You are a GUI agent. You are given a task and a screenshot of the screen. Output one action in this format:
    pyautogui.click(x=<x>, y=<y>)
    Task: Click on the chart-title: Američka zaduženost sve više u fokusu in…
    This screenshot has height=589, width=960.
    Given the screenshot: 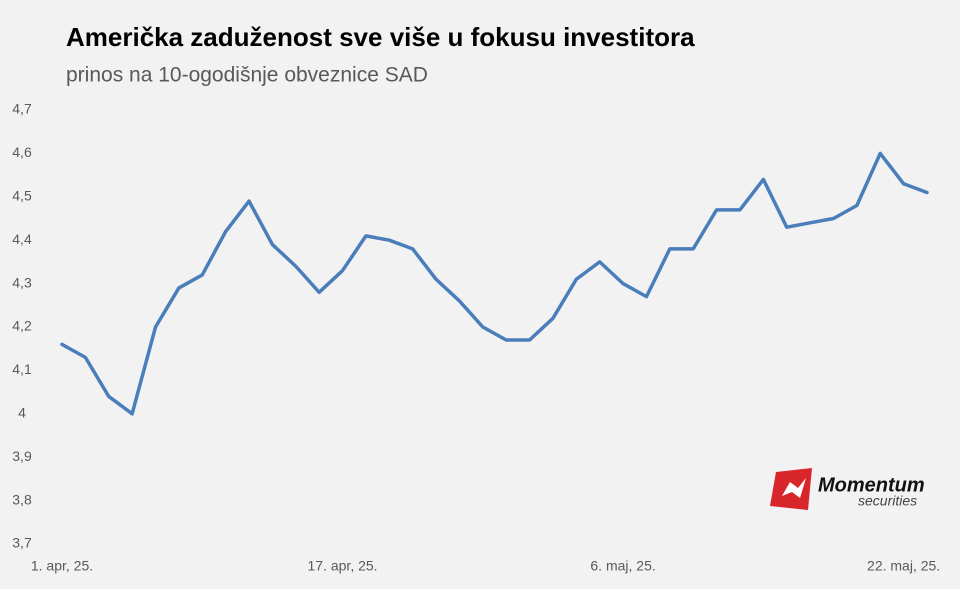 What is the action you would take?
    pyautogui.click(x=380, y=37)
    